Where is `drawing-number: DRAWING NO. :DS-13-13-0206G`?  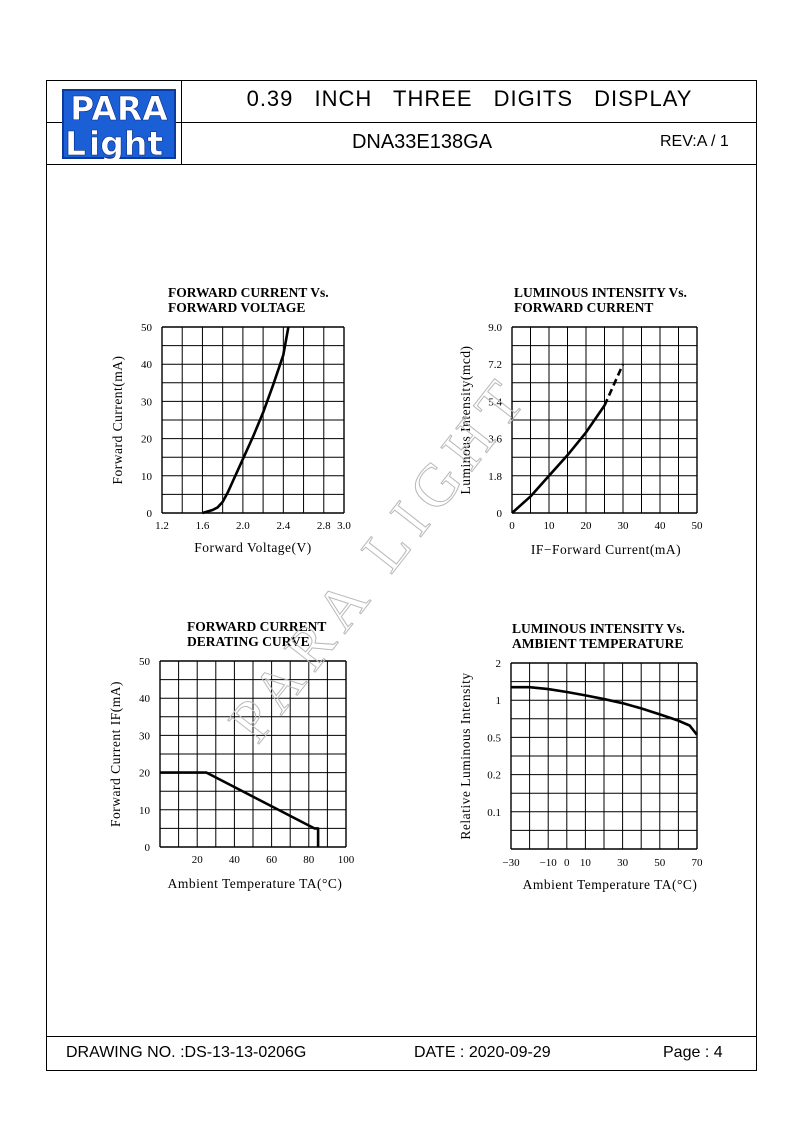
drawing-number: DRAWING NO. :DS-13-13-0206G is located at coordinates (186, 1052).